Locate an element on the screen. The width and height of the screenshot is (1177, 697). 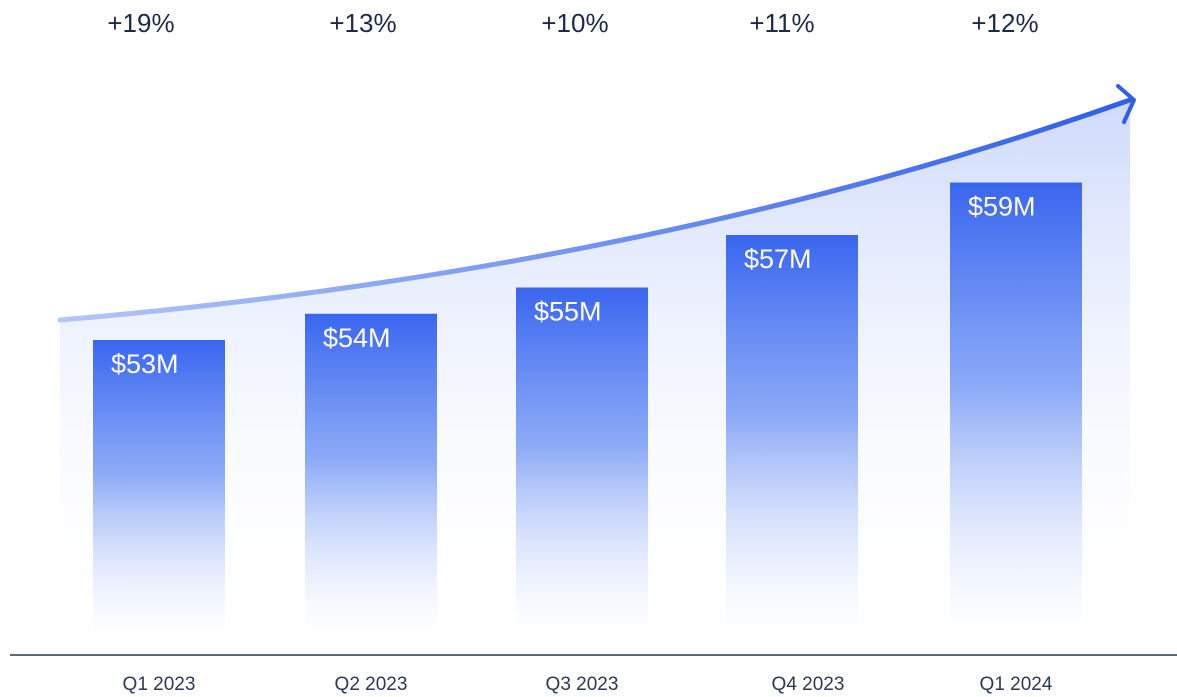
growth-label: +10% is located at coordinates (574, 23).